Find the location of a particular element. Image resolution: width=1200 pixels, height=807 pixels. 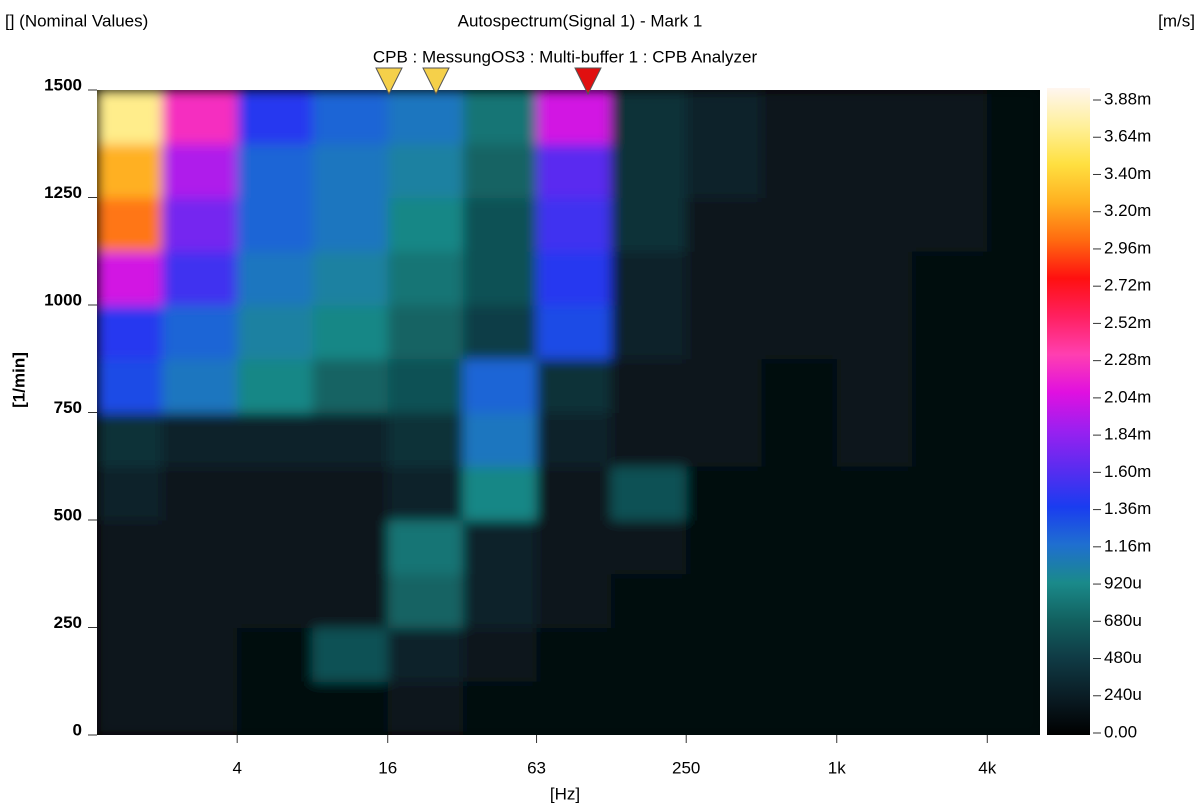

colorbar-tick-label: 480u is located at coordinates (1123, 657).